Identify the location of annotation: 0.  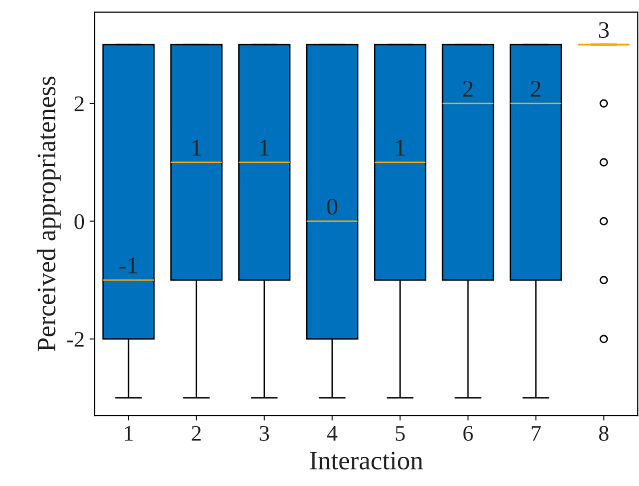
(332, 206).